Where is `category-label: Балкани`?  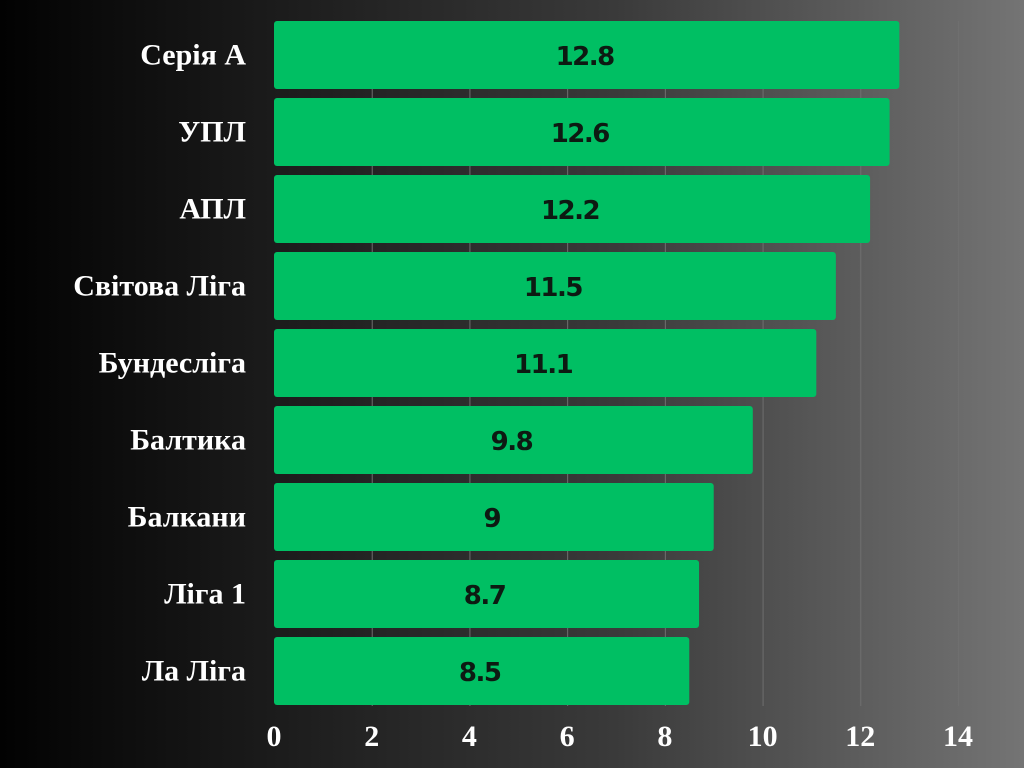
category-label: Балкани is located at coordinates (187, 517).